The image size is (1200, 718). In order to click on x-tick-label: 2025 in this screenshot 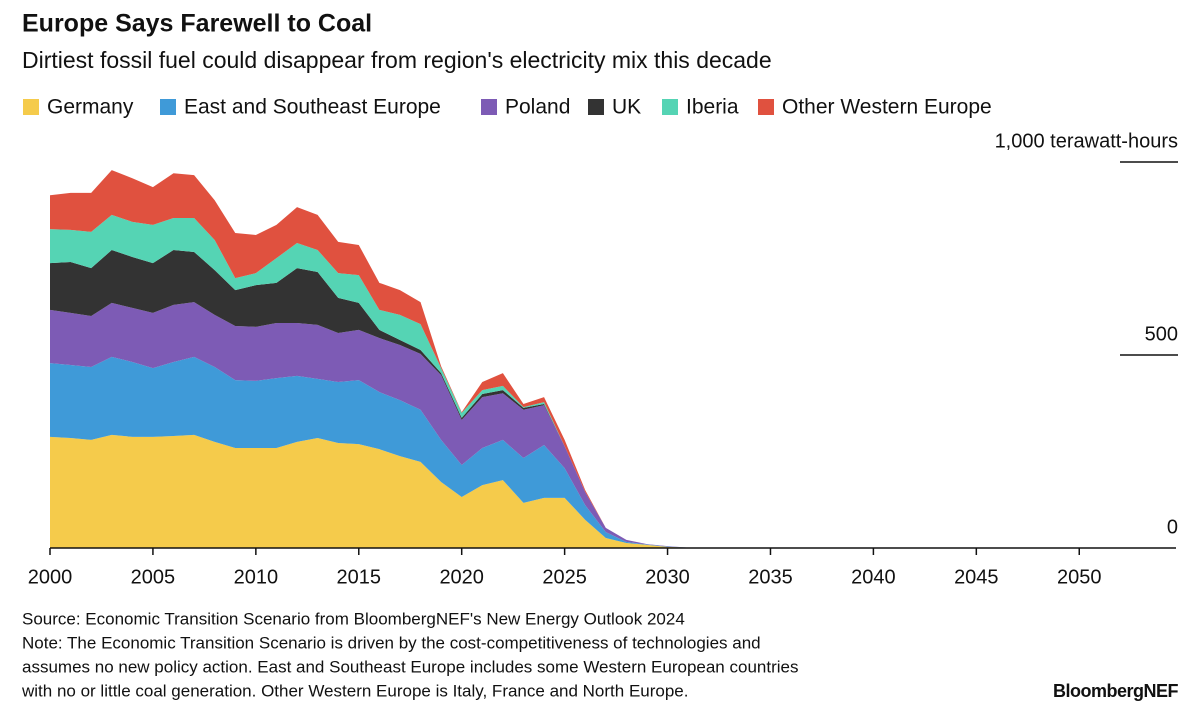, I will do `click(564, 577)`.